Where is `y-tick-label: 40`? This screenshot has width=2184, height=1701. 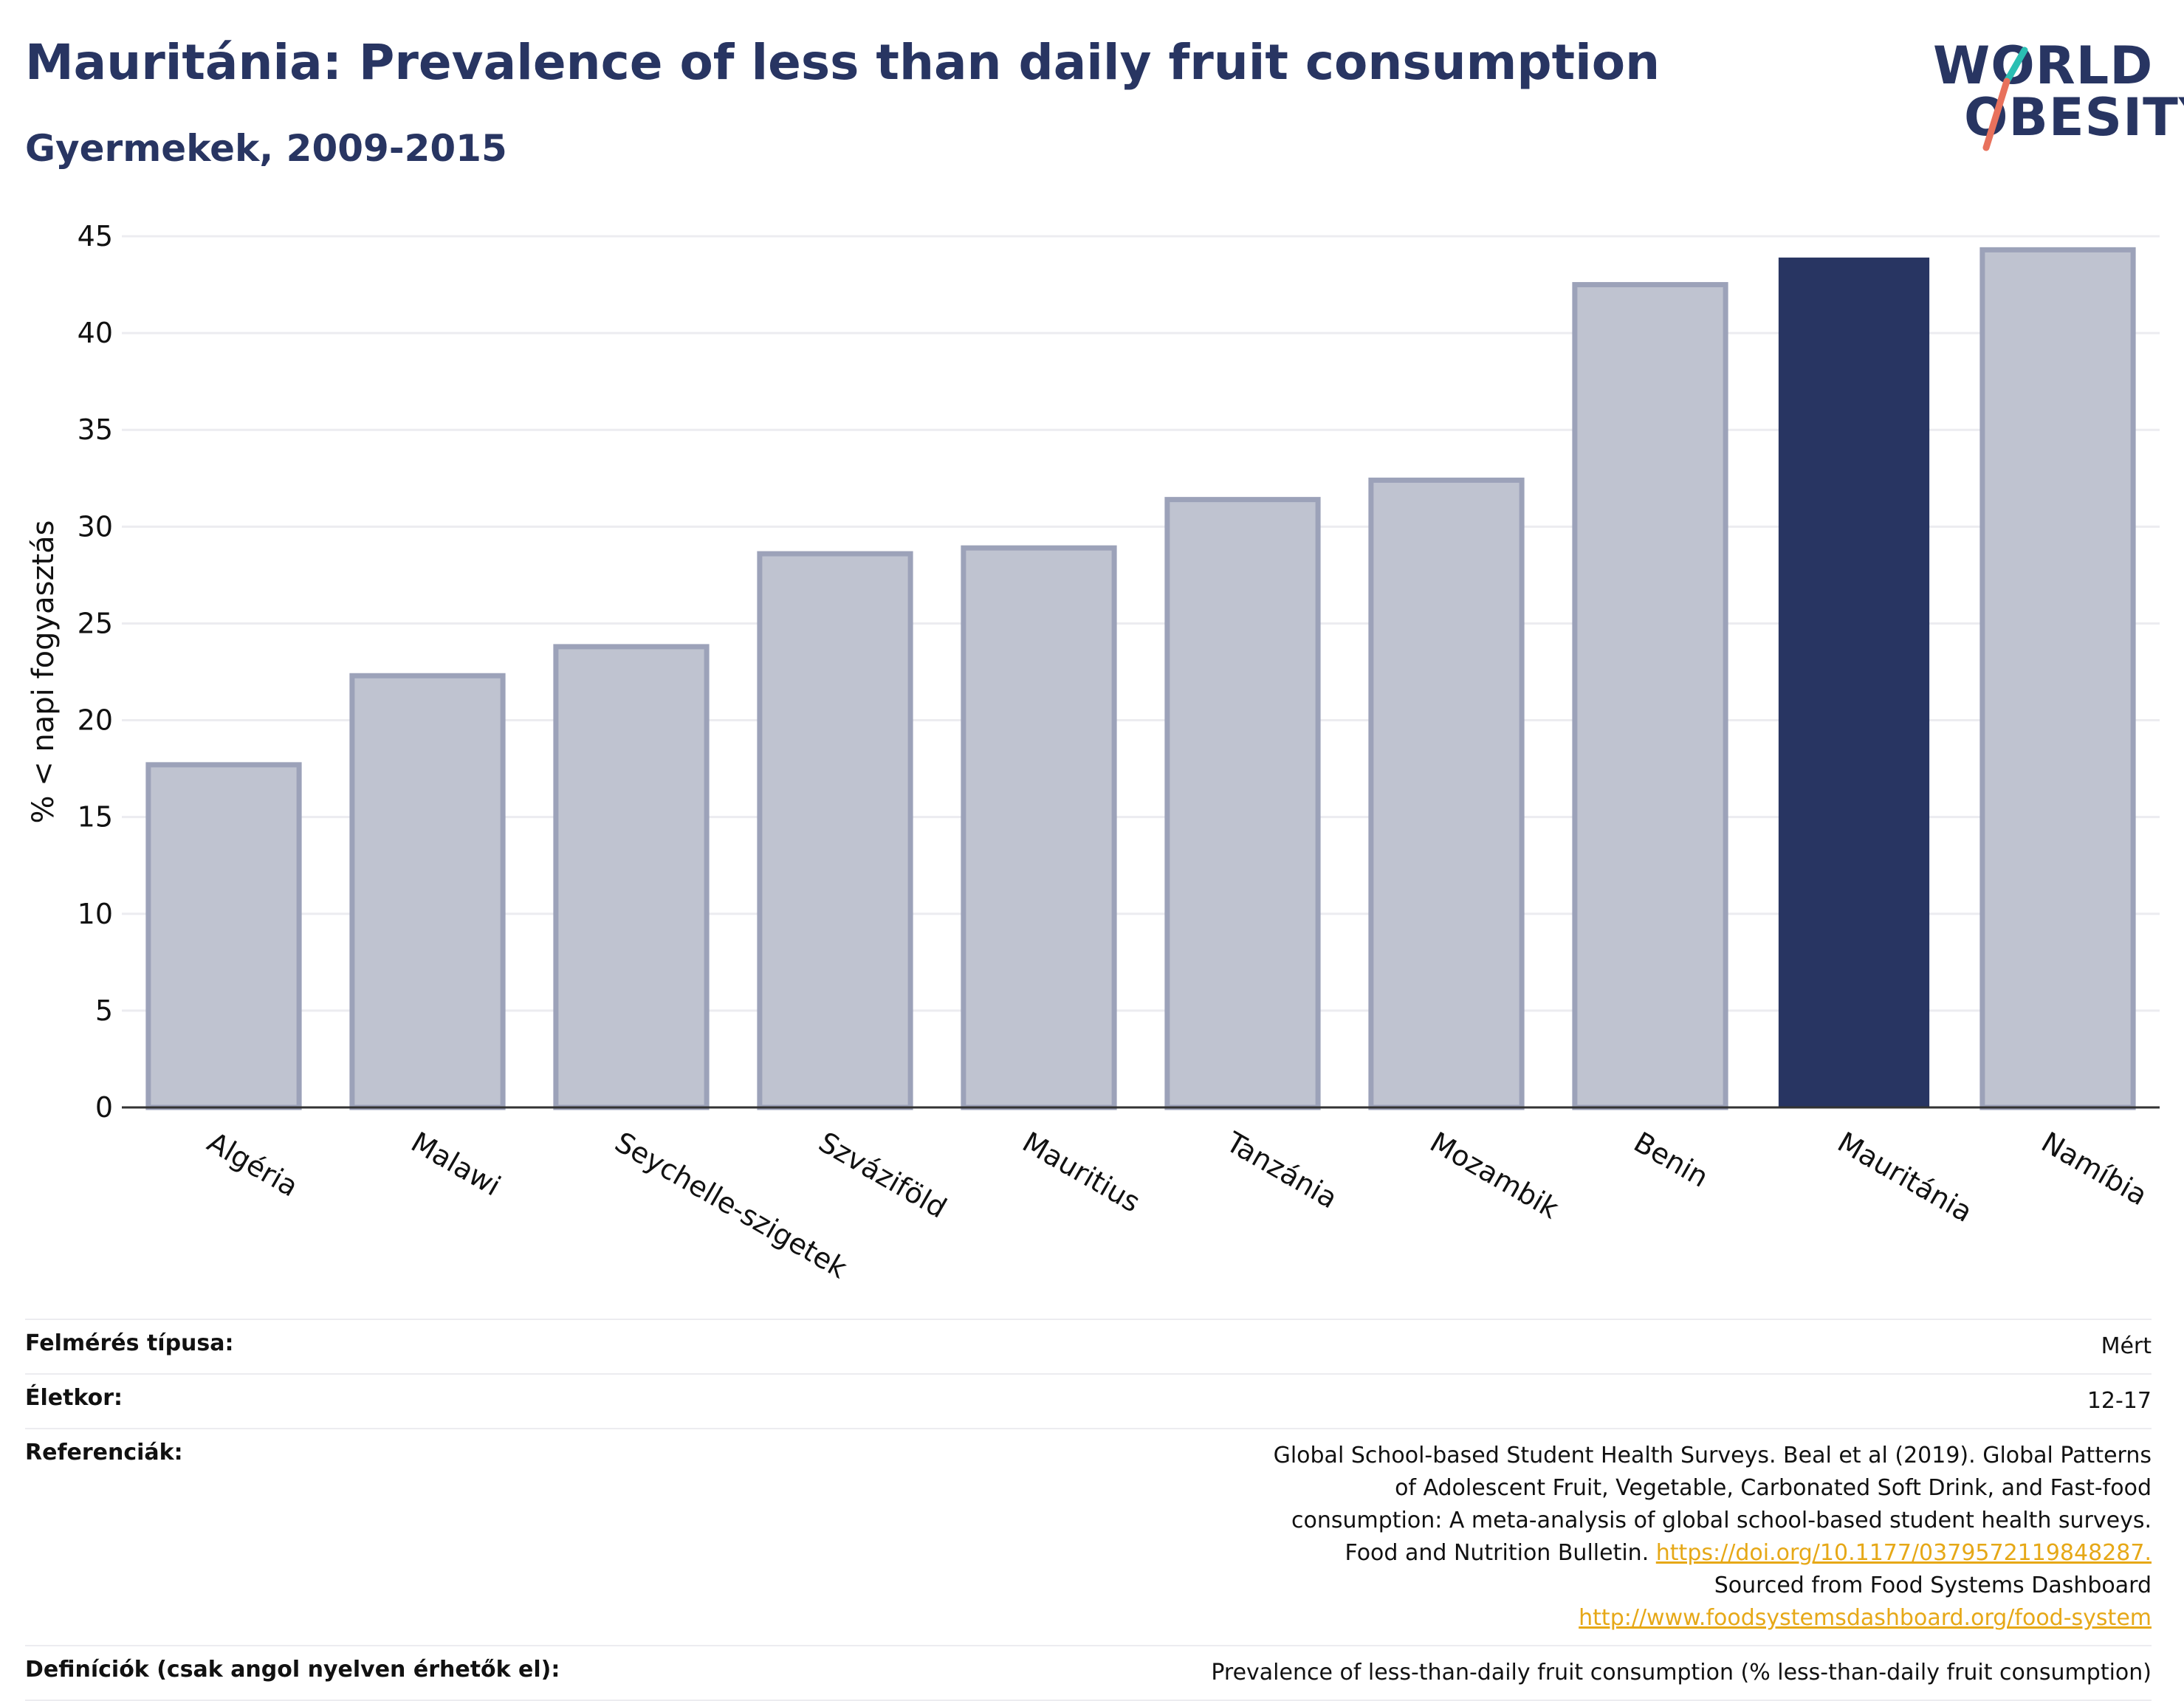
y-tick-label: 40 is located at coordinates (96, 333).